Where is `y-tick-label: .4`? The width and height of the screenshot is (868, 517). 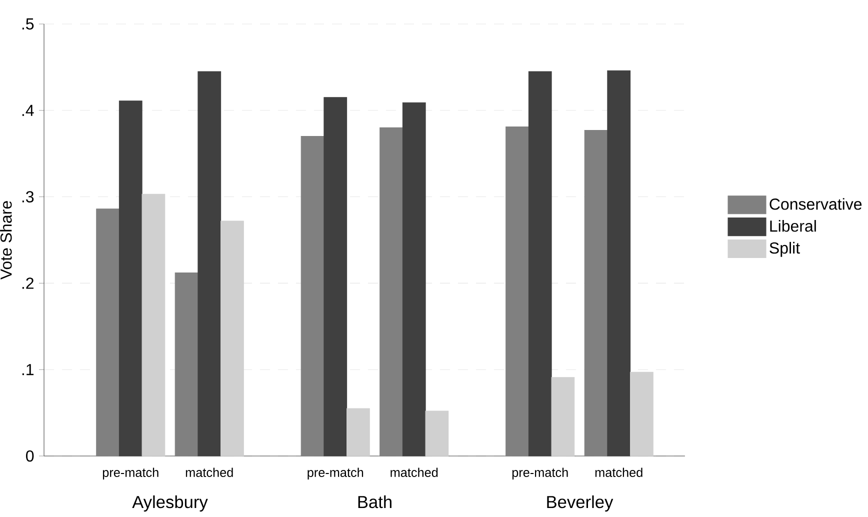
y-tick-label: .4 is located at coordinates (28, 110).